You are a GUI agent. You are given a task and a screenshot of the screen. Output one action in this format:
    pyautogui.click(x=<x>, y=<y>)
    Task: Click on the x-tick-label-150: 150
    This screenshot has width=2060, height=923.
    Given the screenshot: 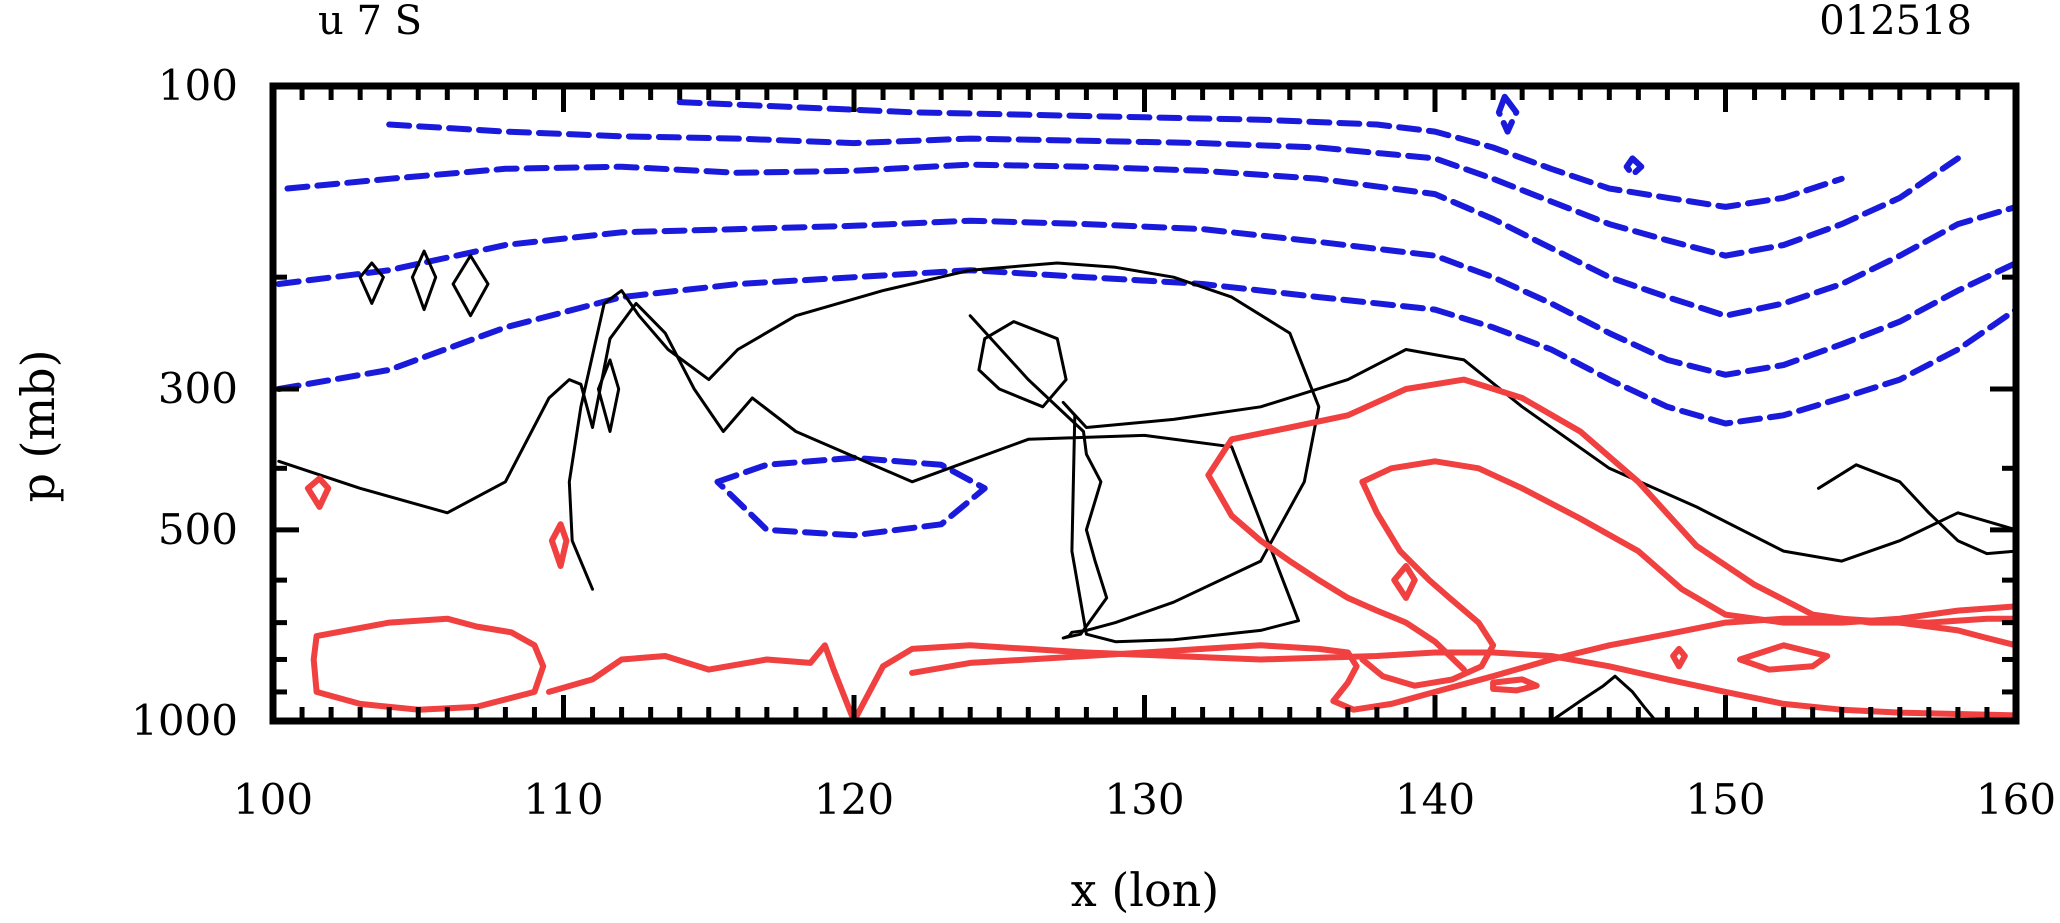 What is the action you would take?
    pyautogui.click(x=1725, y=799)
    